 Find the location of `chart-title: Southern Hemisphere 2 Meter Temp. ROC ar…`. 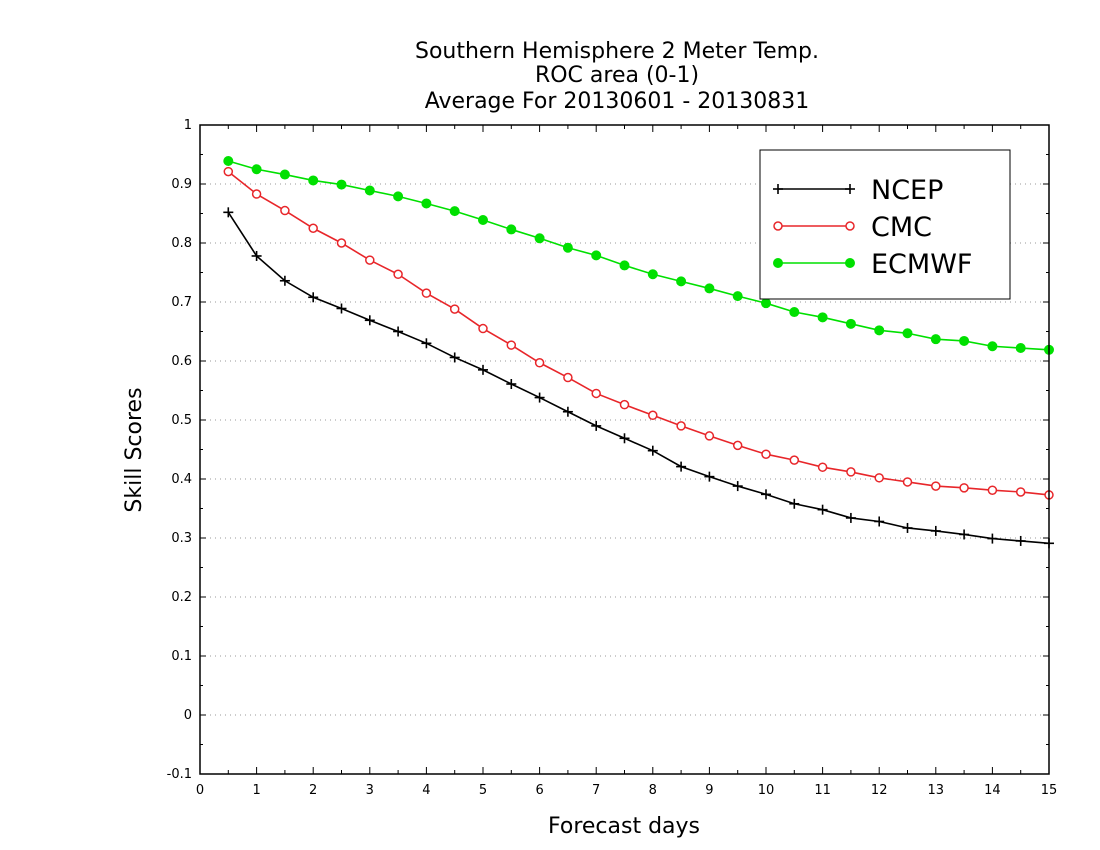

chart-title: Southern Hemisphere 2 Meter Temp. ROC ar… is located at coordinates (617, 76).